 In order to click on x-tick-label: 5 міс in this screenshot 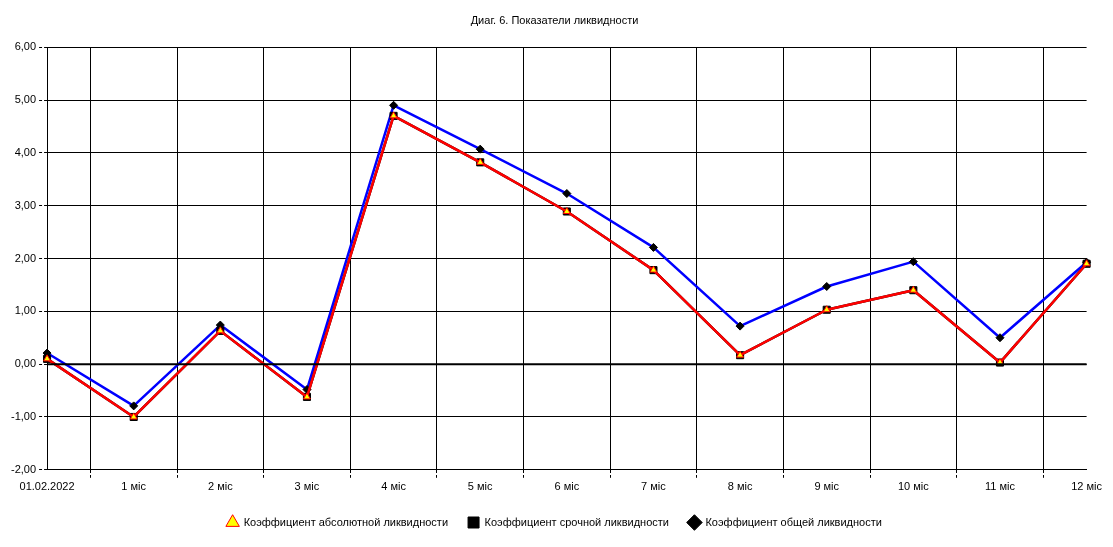, I will do `click(480, 486)`.